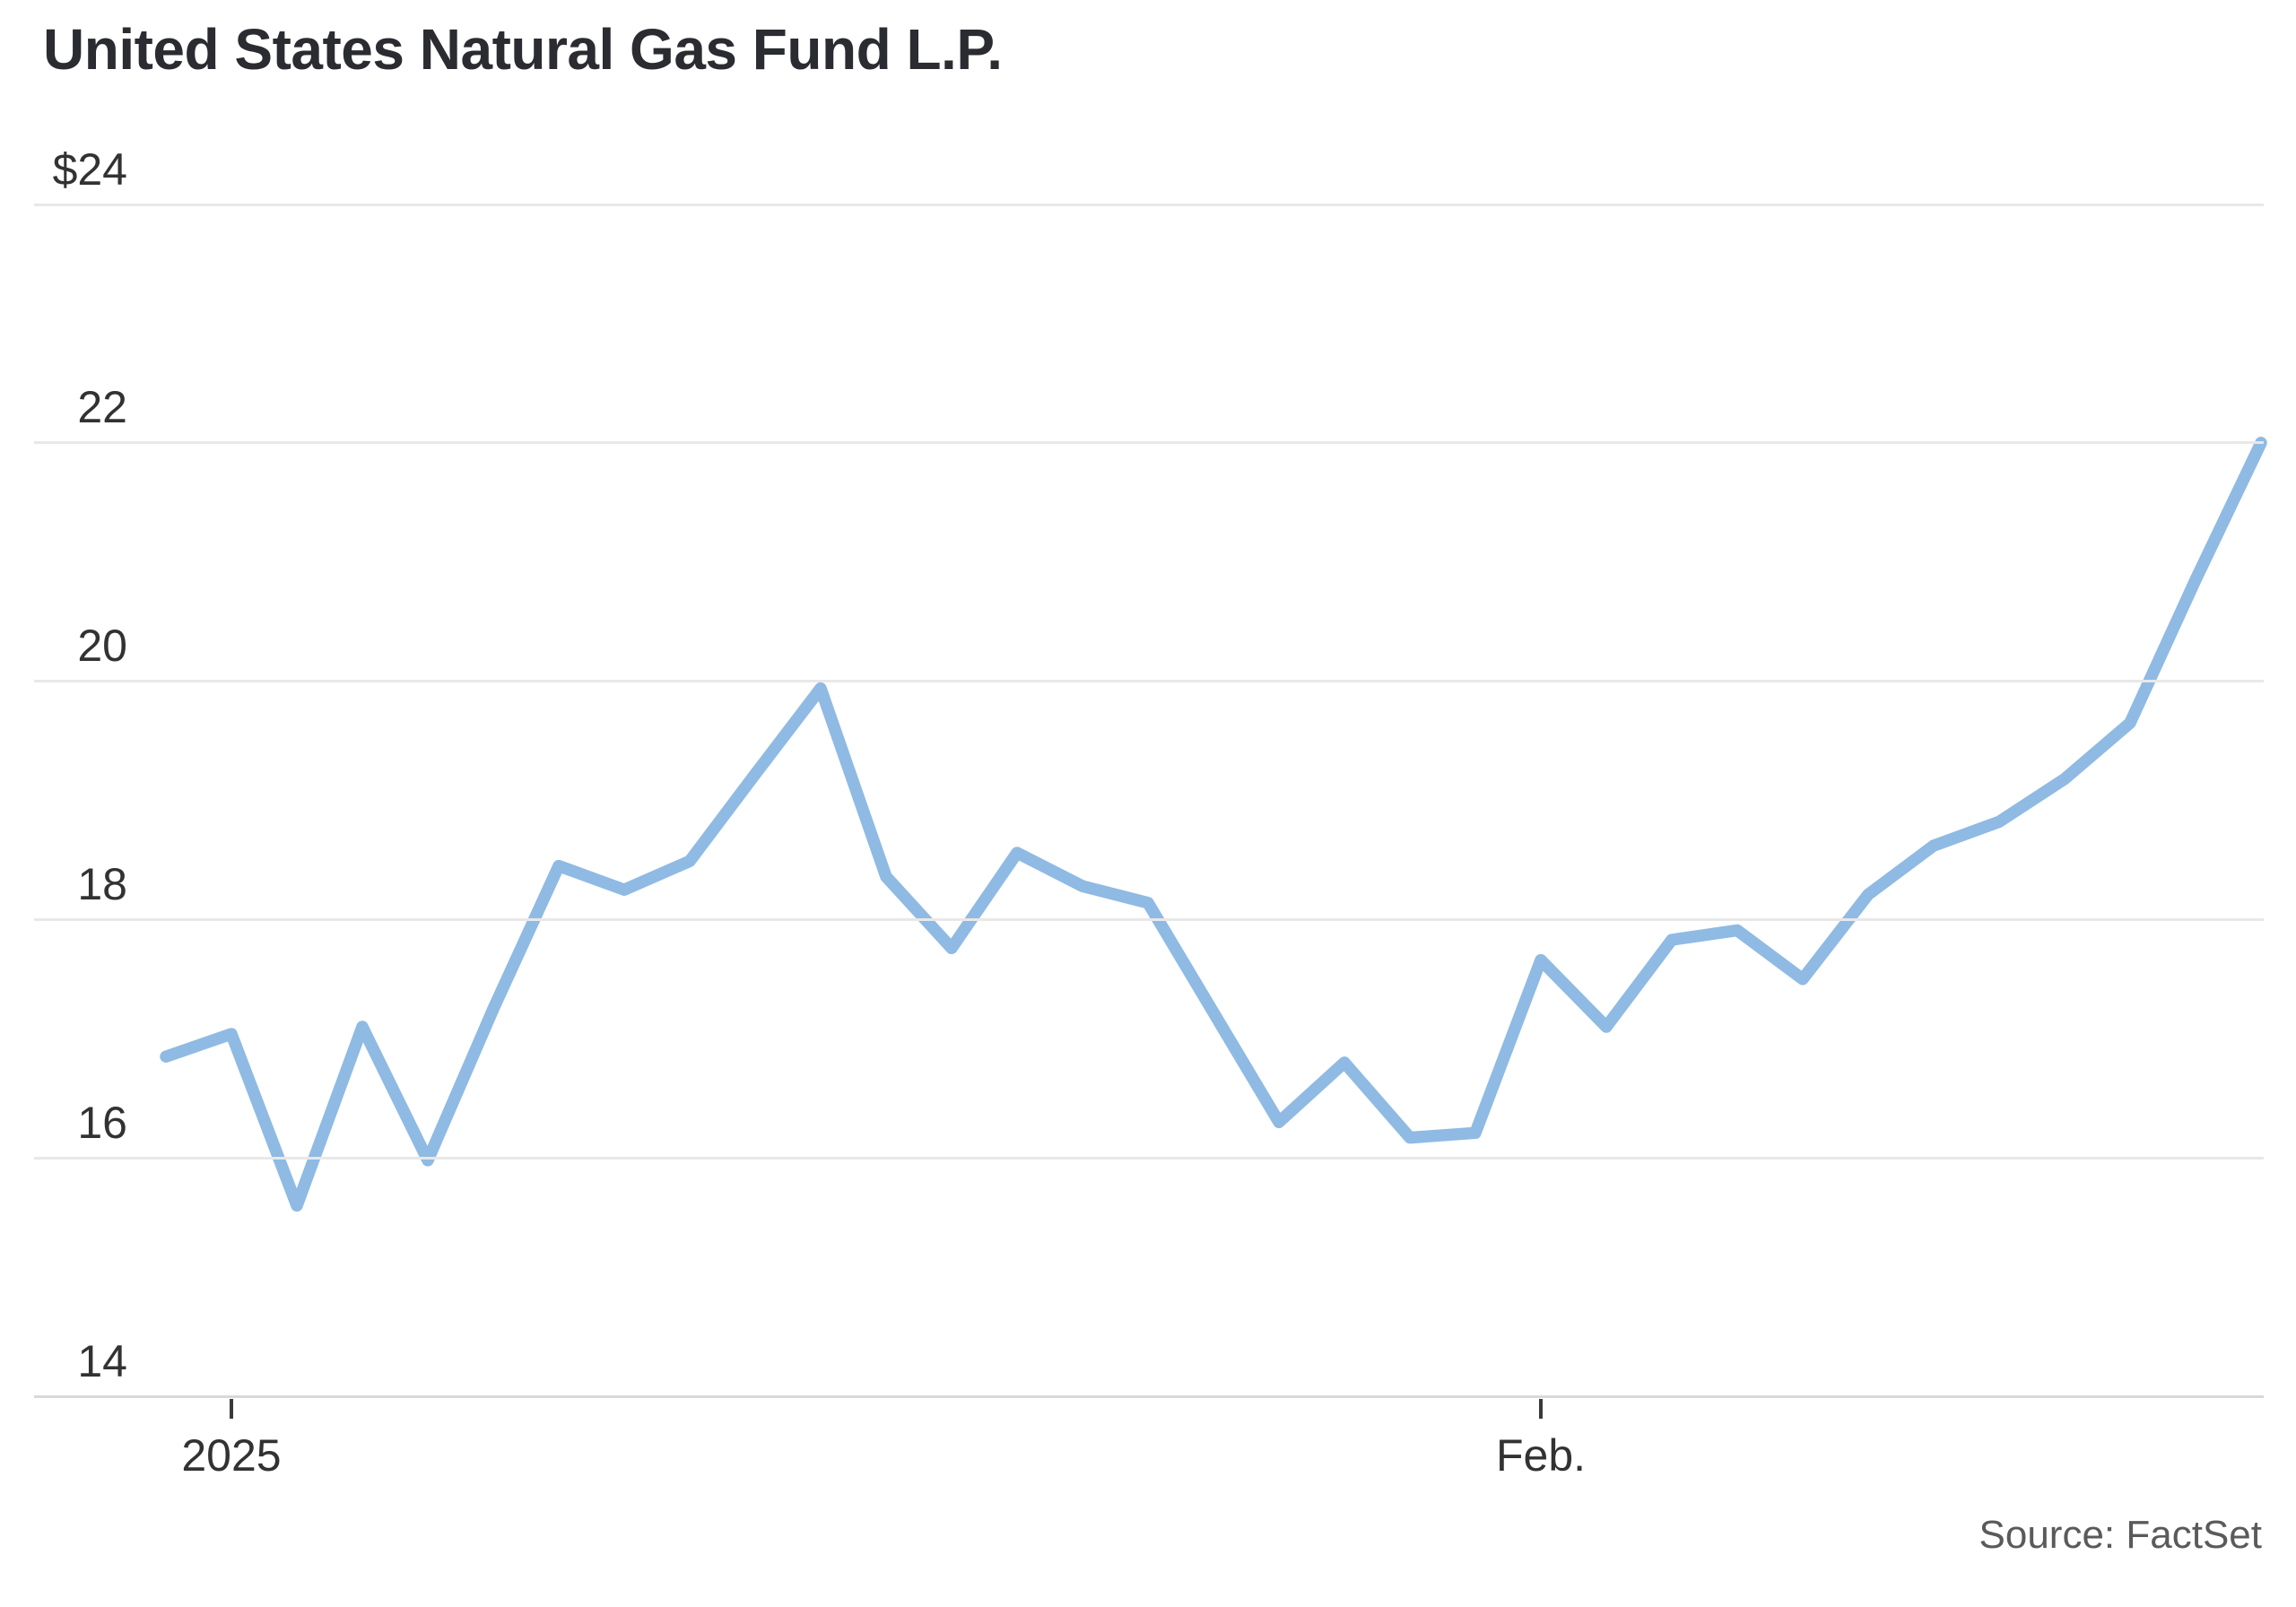 The width and height of the screenshot is (2296, 1607). What do you see at coordinates (1541, 1456) in the screenshot?
I see `x-axis-label: Feb.` at bounding box center [1541, 1456].